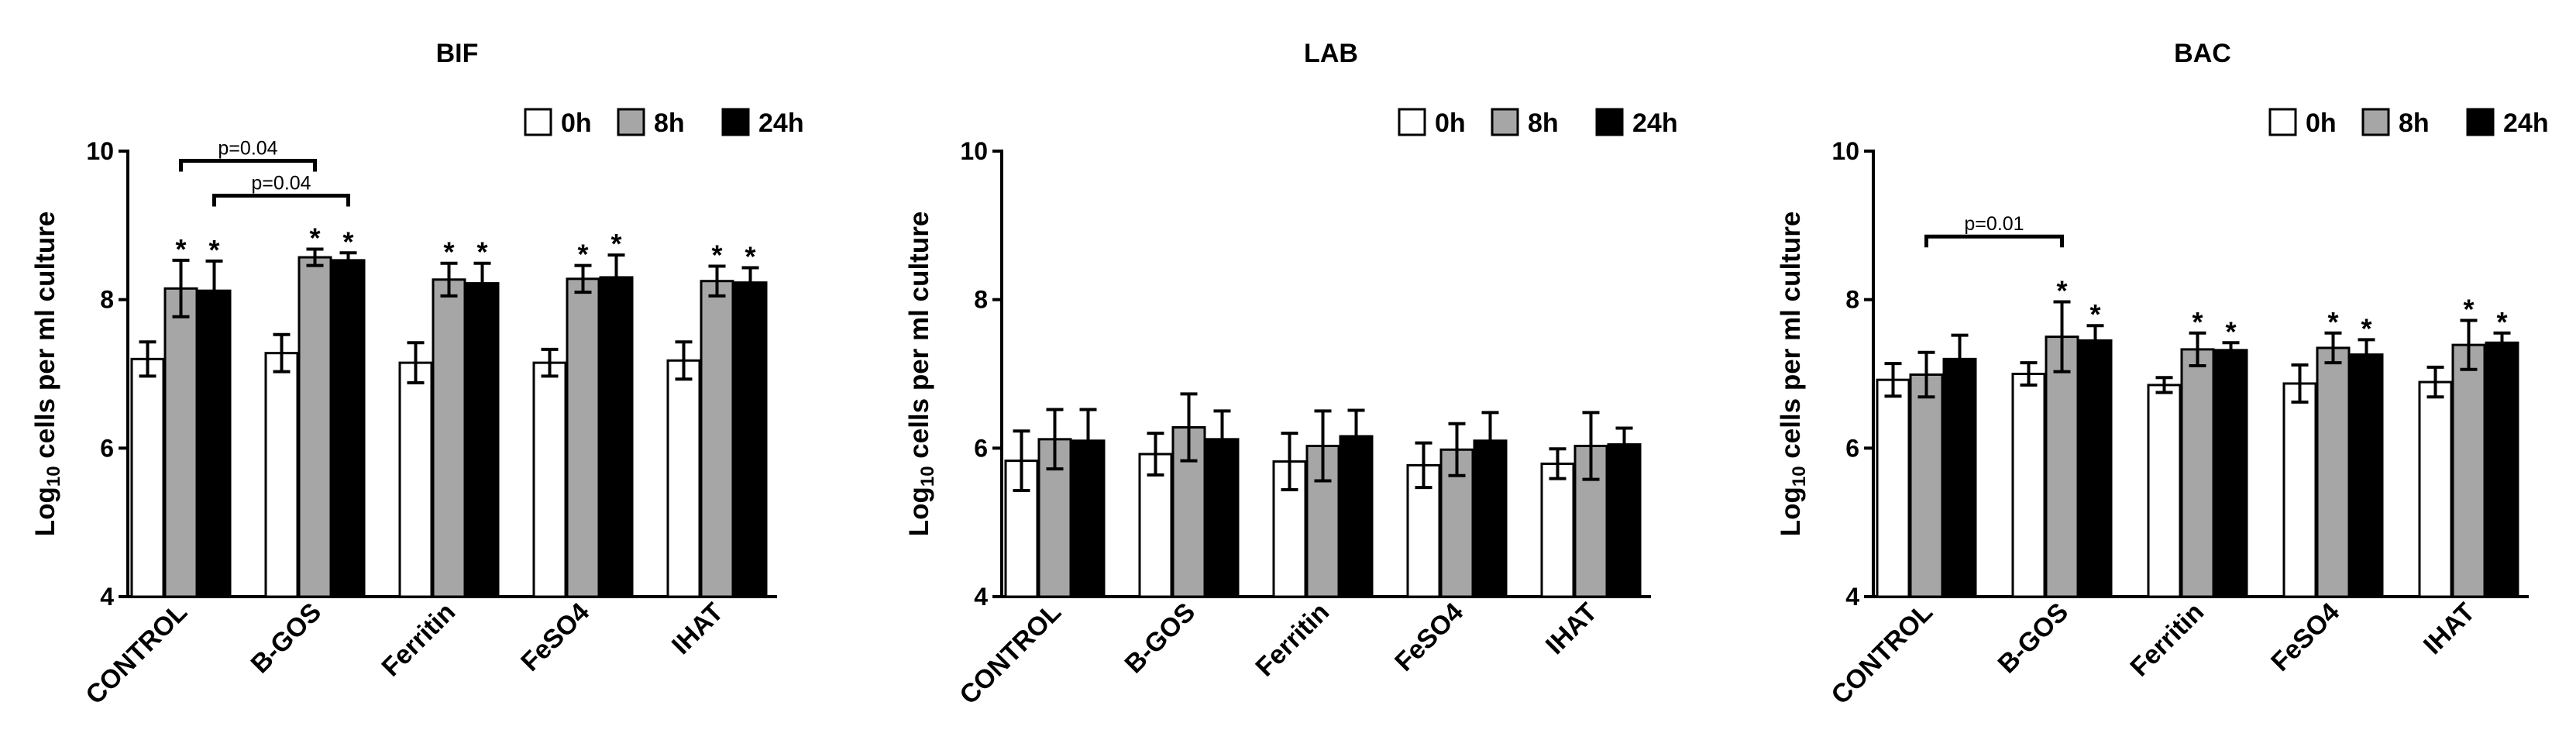  I want to click on comparison-p-value: p=0.01, so click(1994, 224).